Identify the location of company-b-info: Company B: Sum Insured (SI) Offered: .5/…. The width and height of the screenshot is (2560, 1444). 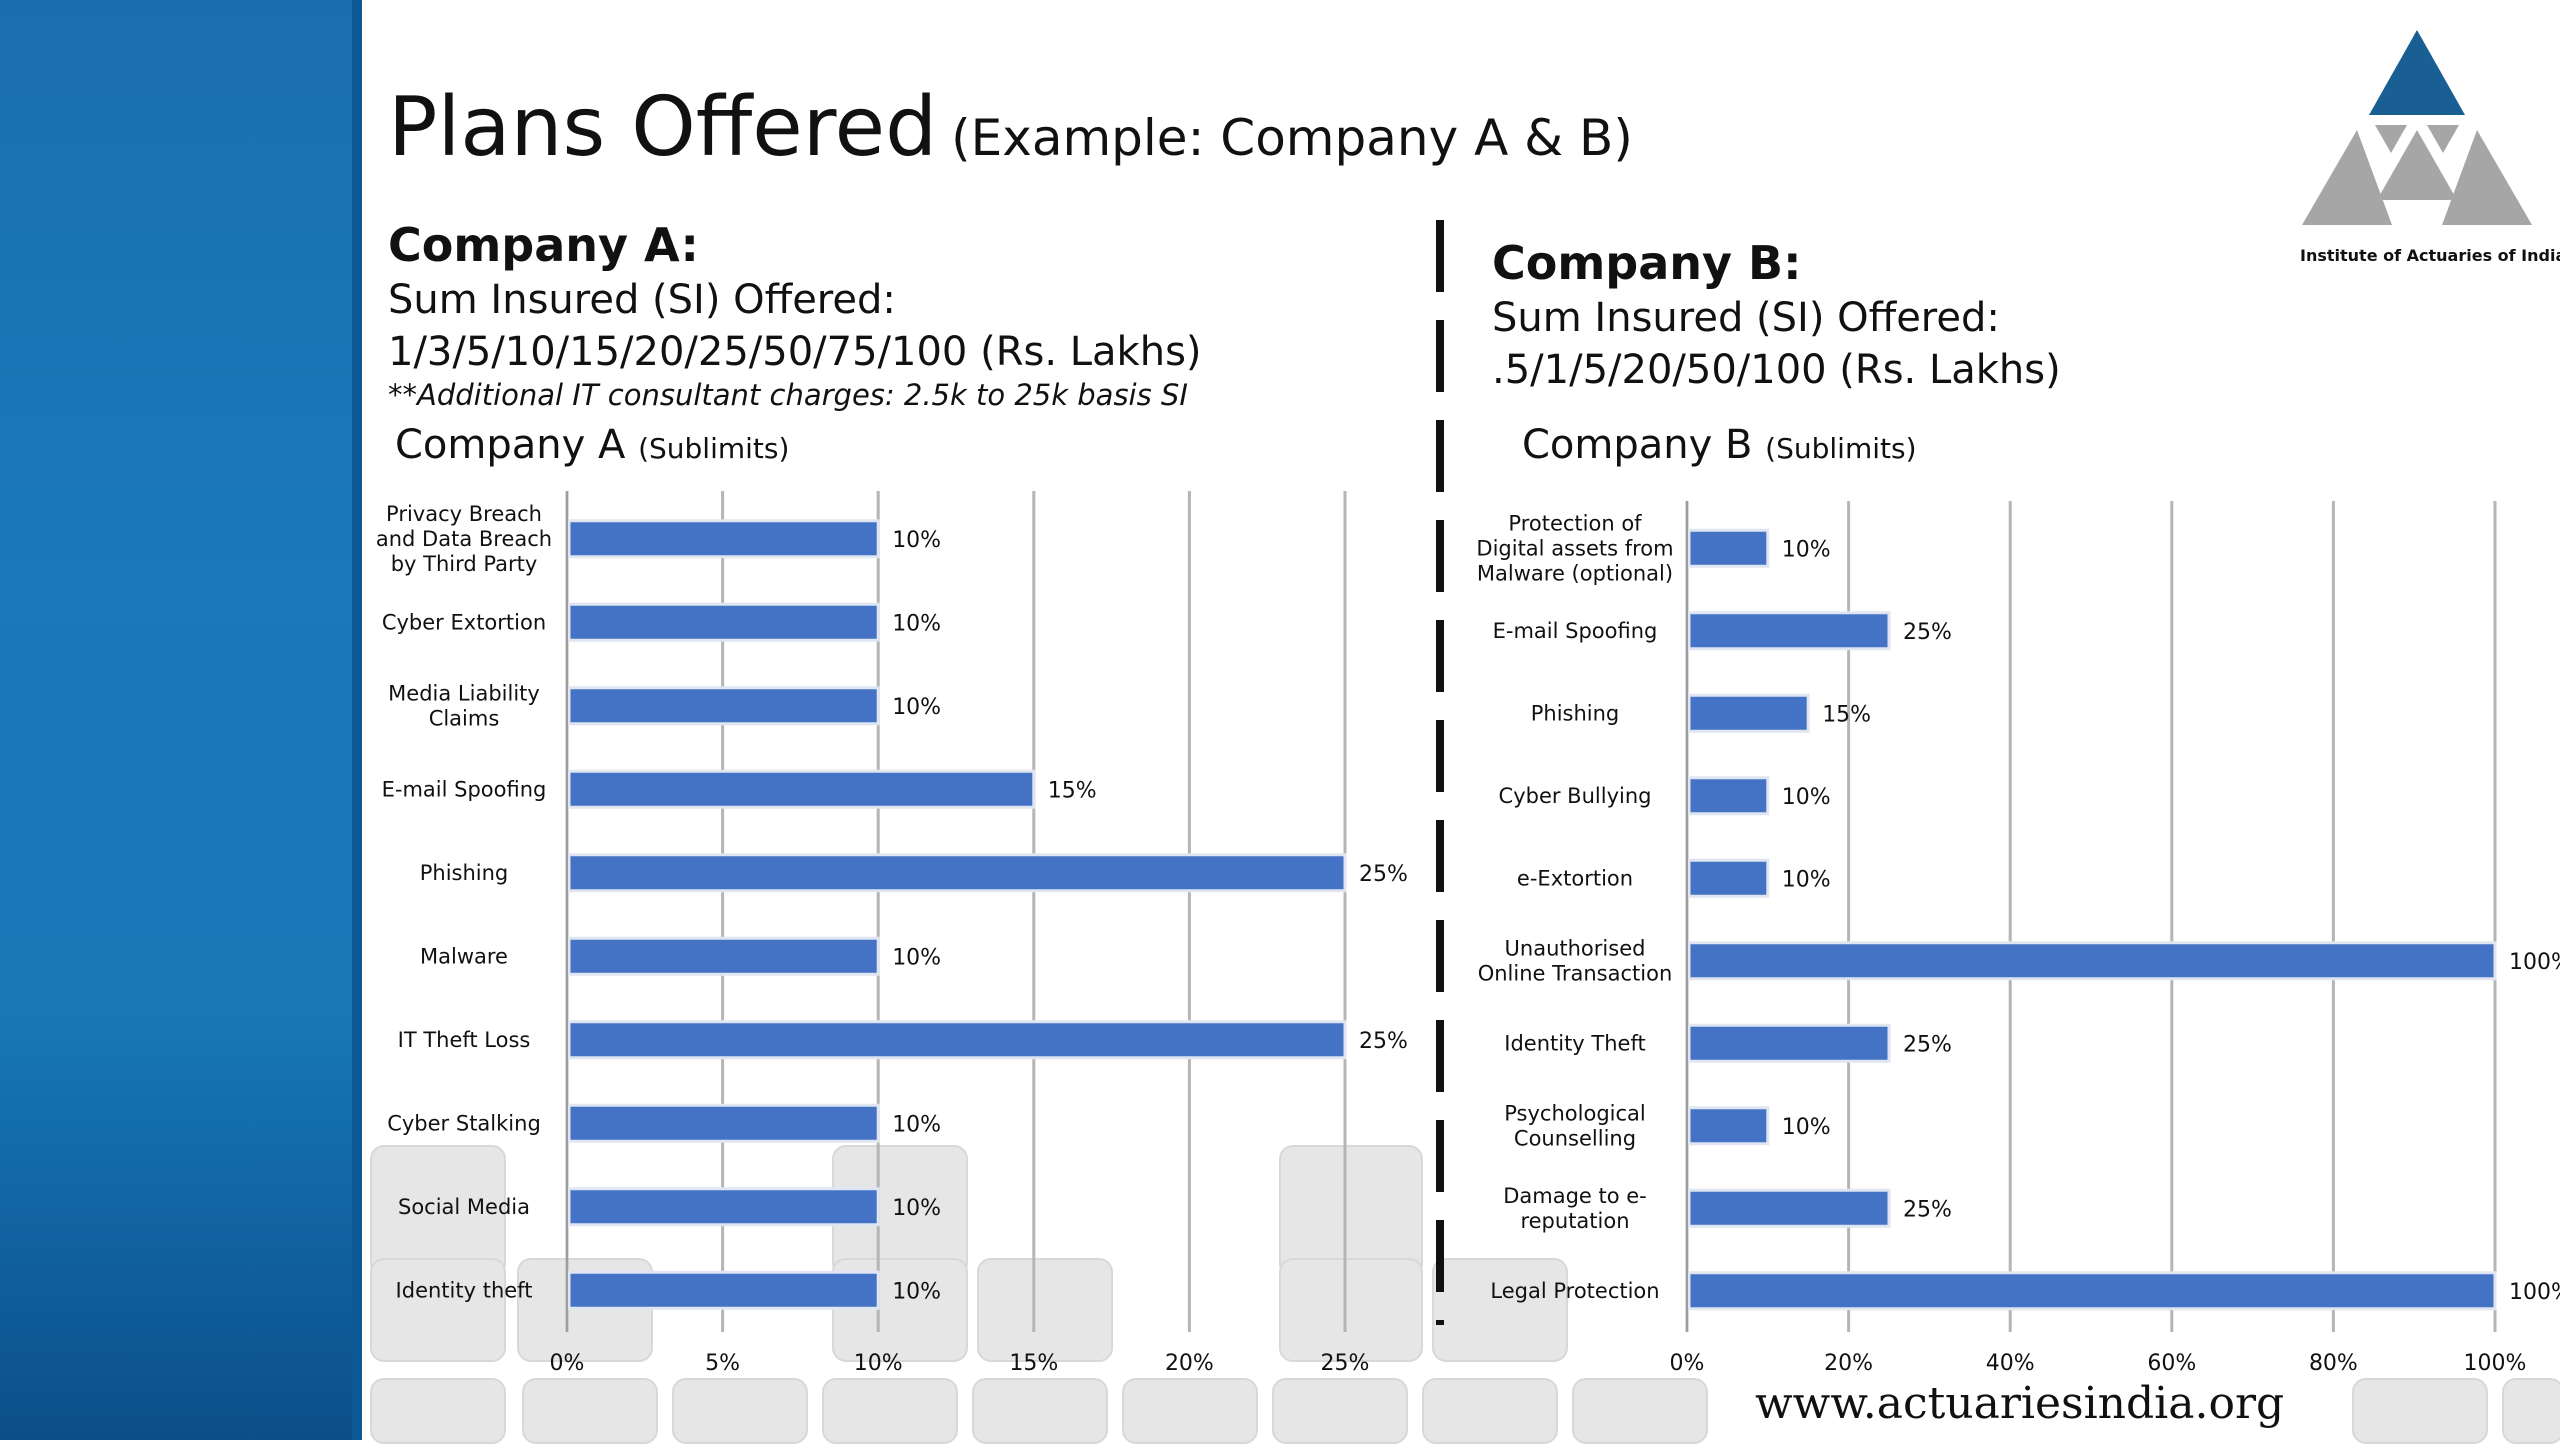
(1776, 316).